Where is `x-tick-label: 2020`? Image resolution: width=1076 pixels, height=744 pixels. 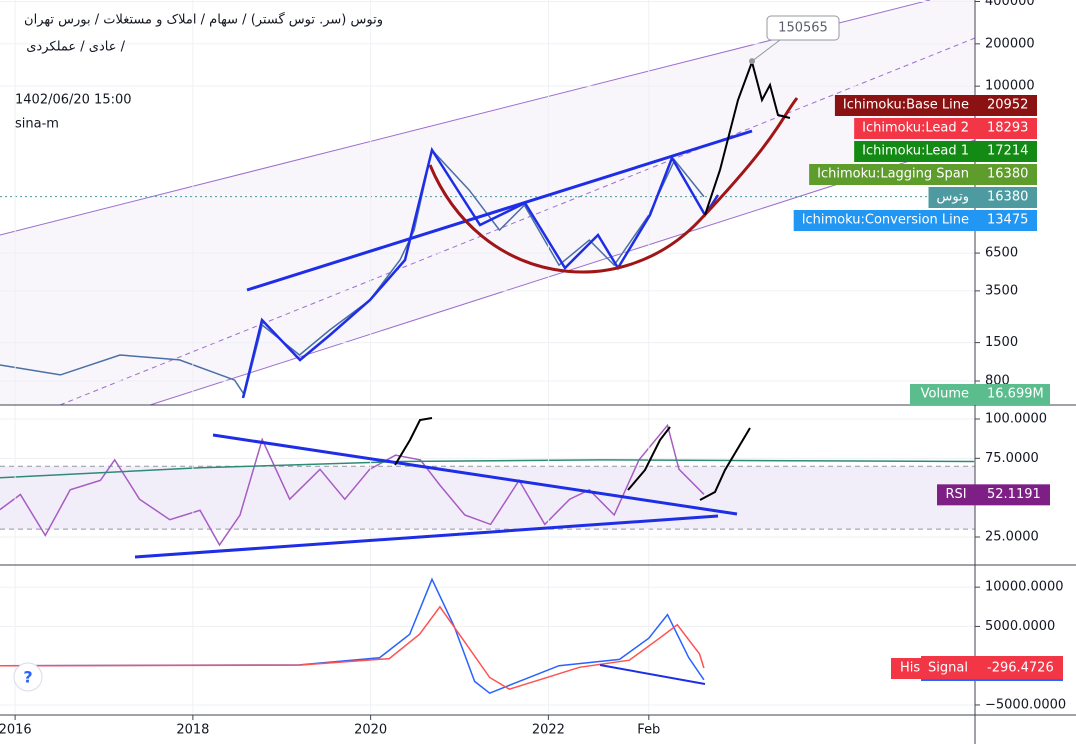
x-tick-label: 2020 is located at coordinates (370, 730).